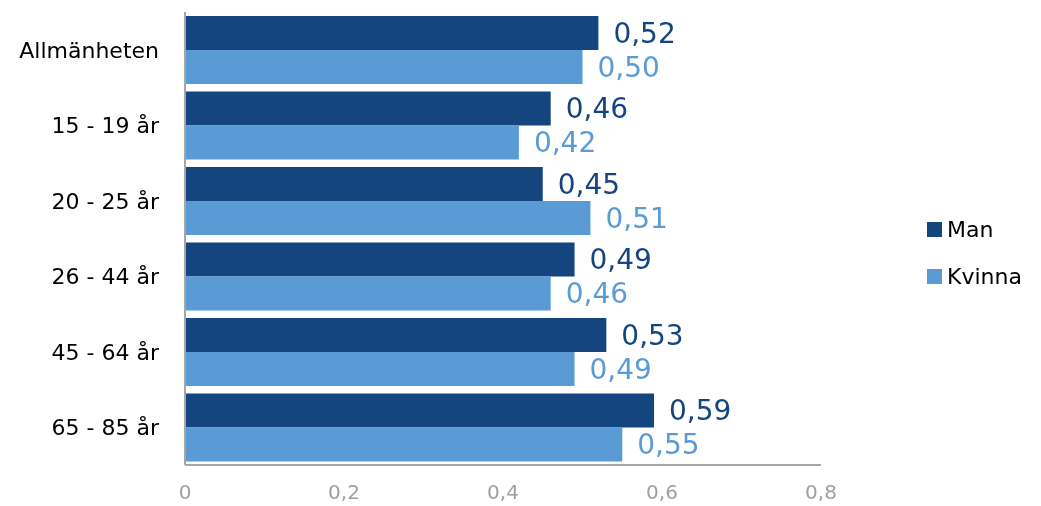 The height and width of the screenshot is (506, 1041). What do you see at coordinates (565, 143) in the screenshot?
I see `data-label: 0,42` at bounding box center [565, 143].